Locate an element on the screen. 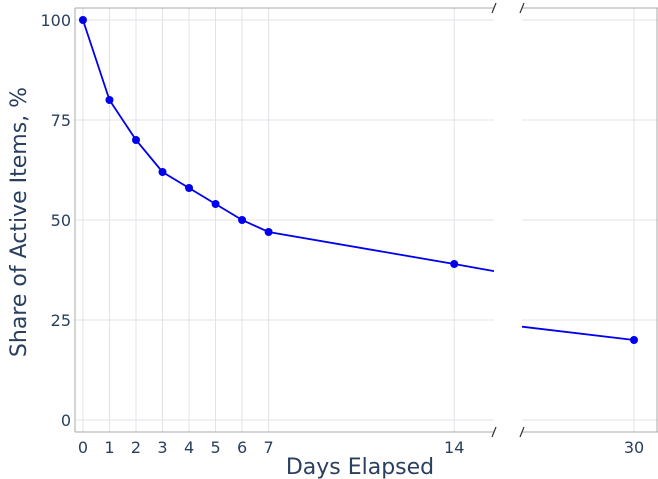 The image size is (658, 479). y-tick-label: 0 is located at coordinates (66, 420).